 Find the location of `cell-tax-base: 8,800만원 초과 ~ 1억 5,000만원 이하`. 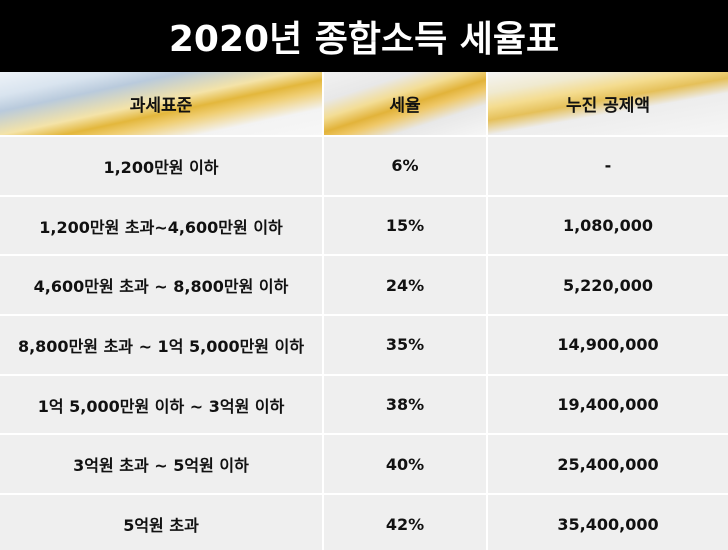

cell-tax-base: 8,800만원 초과 ~ 1억 5,000만원 이하 is located at coordinates (162, 344).